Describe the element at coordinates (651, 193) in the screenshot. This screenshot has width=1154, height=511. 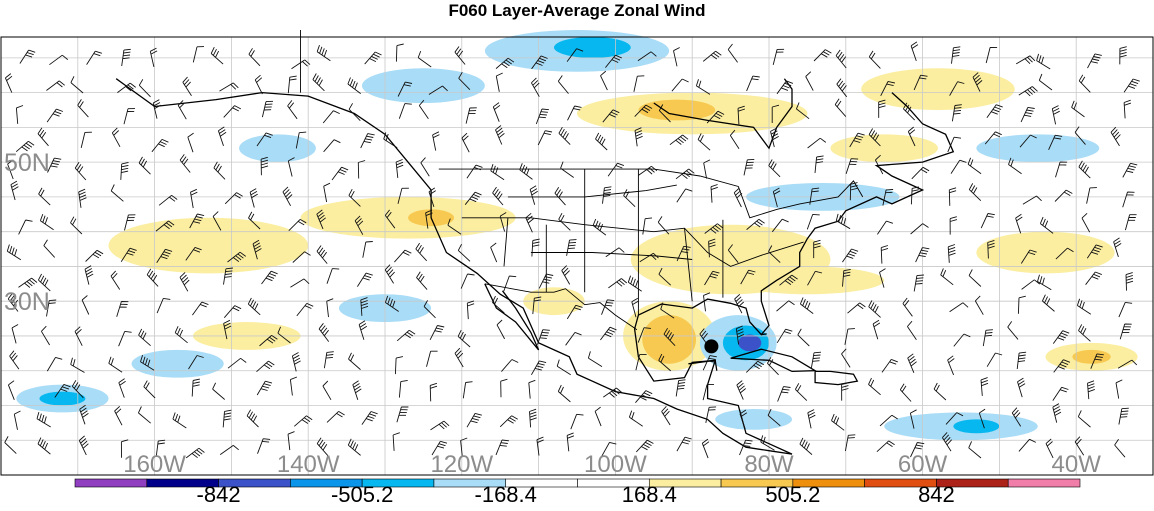
I see `border-segment` at that location.